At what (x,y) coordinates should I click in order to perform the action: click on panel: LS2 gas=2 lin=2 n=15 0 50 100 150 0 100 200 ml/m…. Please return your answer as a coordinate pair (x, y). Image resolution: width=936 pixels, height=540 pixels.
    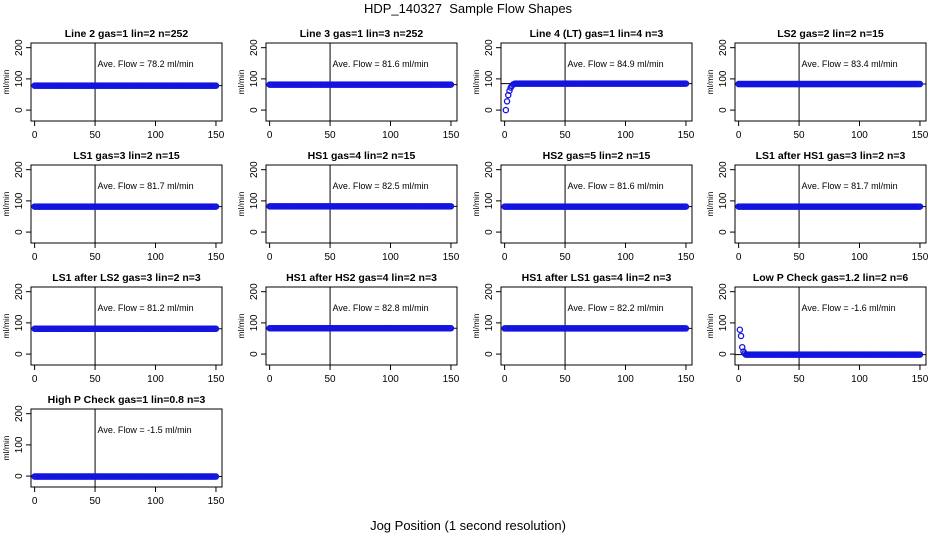
    Looking at the image, I should click on (817, 84).